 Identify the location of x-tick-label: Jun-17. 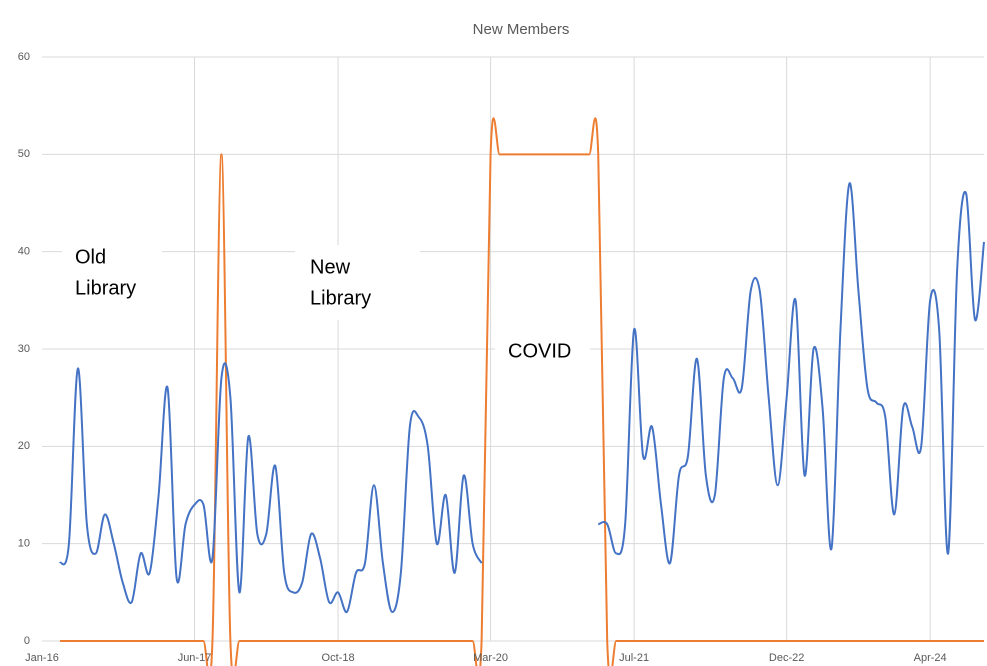
(195, 658).